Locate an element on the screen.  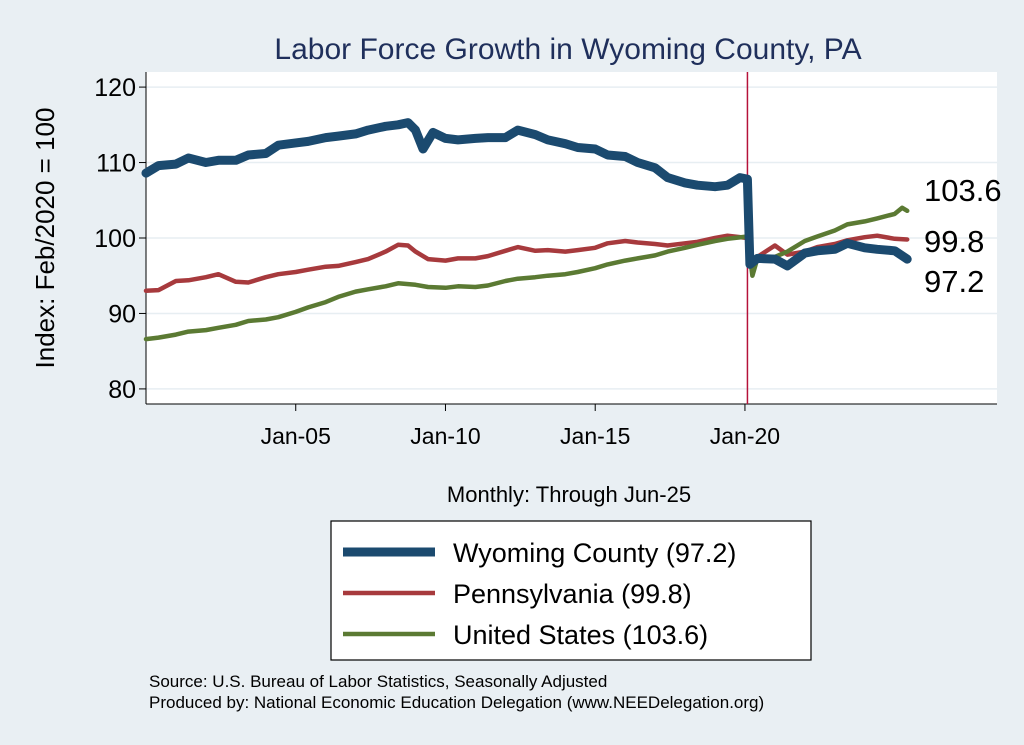
x-tick-label-Jan-15: Jan-15 is located at coordinates (595, 436).